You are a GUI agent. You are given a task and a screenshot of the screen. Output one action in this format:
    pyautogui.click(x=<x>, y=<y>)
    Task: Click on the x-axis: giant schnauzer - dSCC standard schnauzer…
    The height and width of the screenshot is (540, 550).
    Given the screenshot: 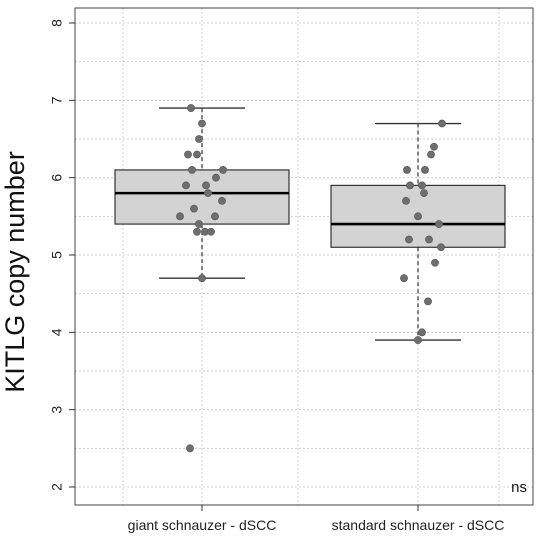 What is the action you would take?
    pyautogui.click(x=316, y=519)
    